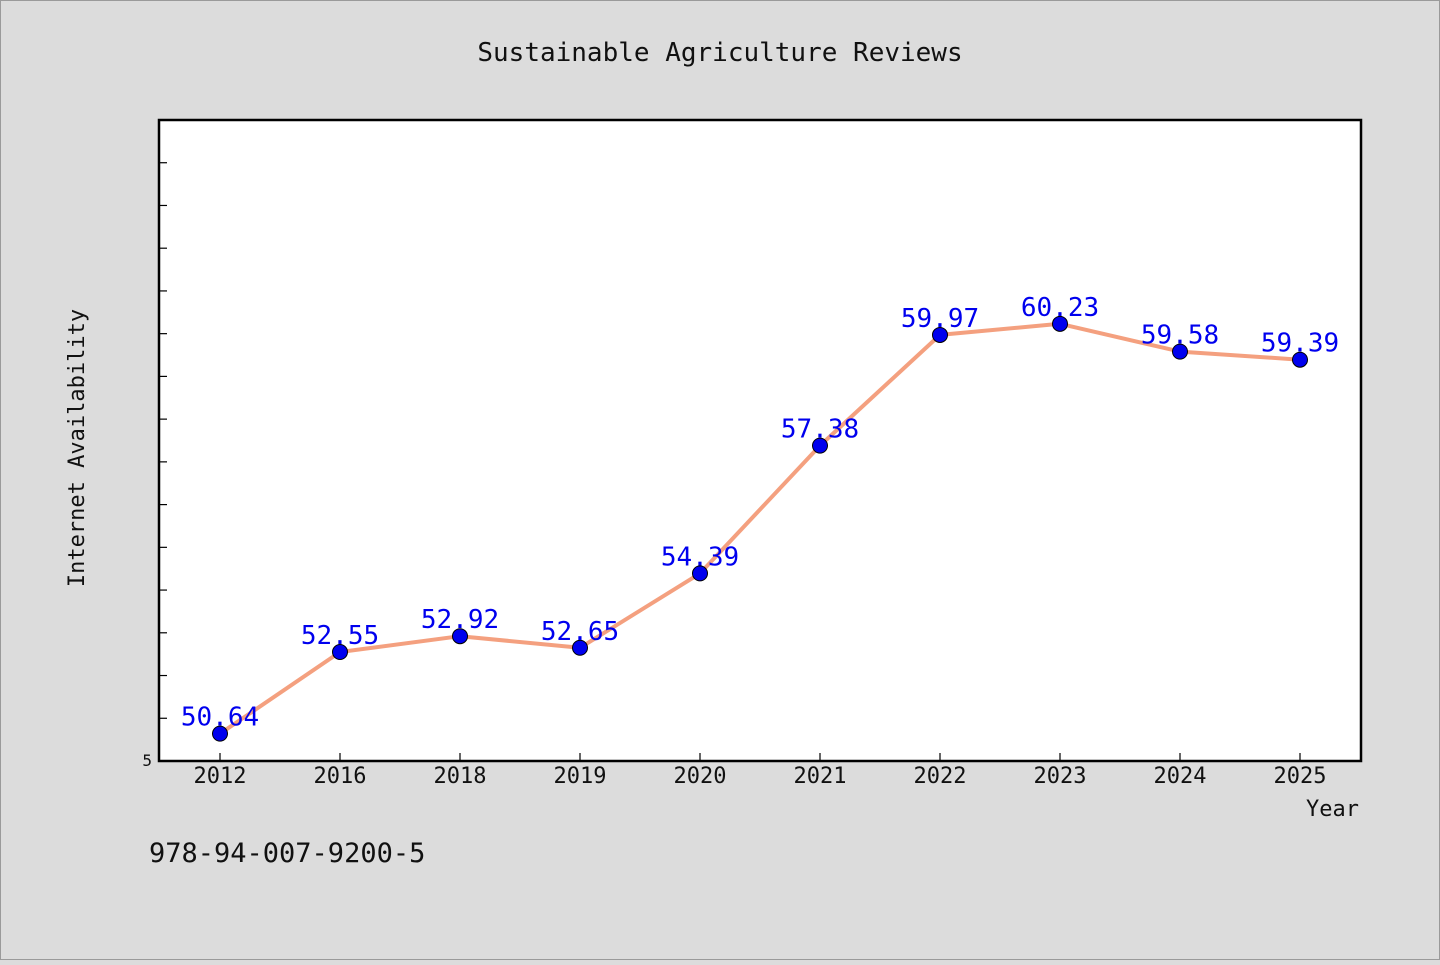  What do you see at coordinates (220, 718) in the screenshot?
I see `data-label: 50.64` at bounding box center [220, 718].